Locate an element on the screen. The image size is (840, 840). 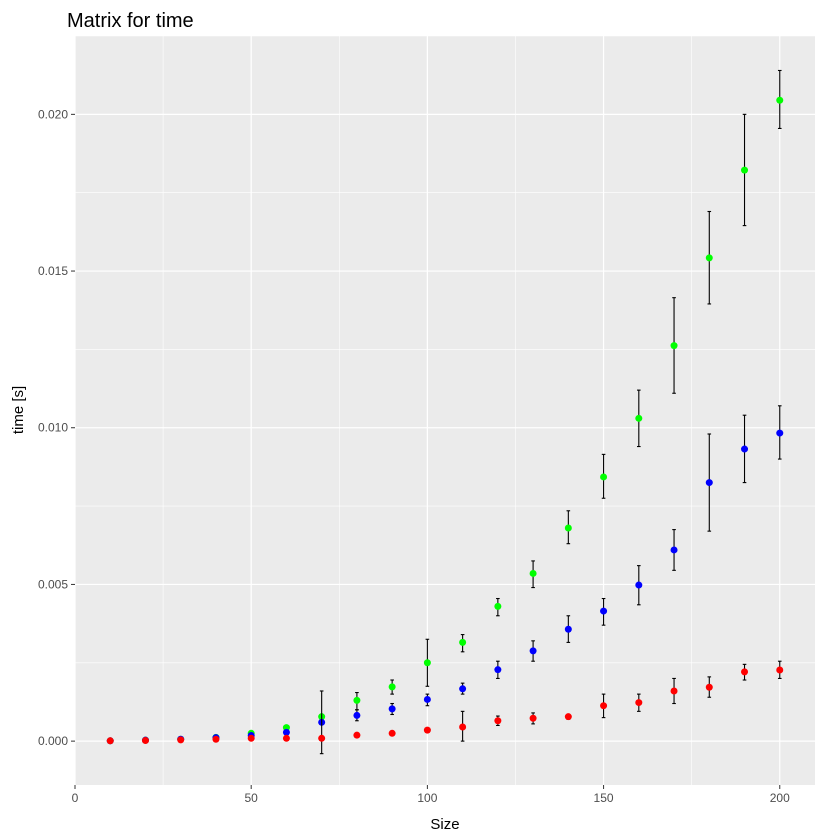
x-tick-label: 50 is located at coordinates (252, 798).